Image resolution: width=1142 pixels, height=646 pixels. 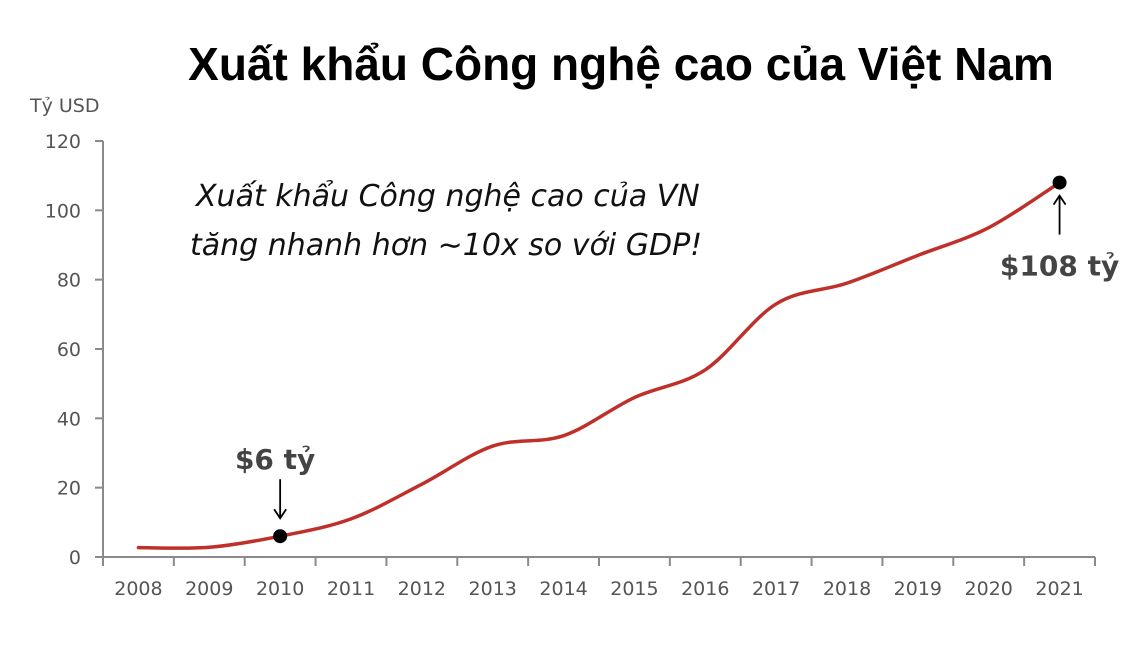 I want to click on y-axis-ticks: 0 20 40 60 80 100 120, so click(x=74, y=350).